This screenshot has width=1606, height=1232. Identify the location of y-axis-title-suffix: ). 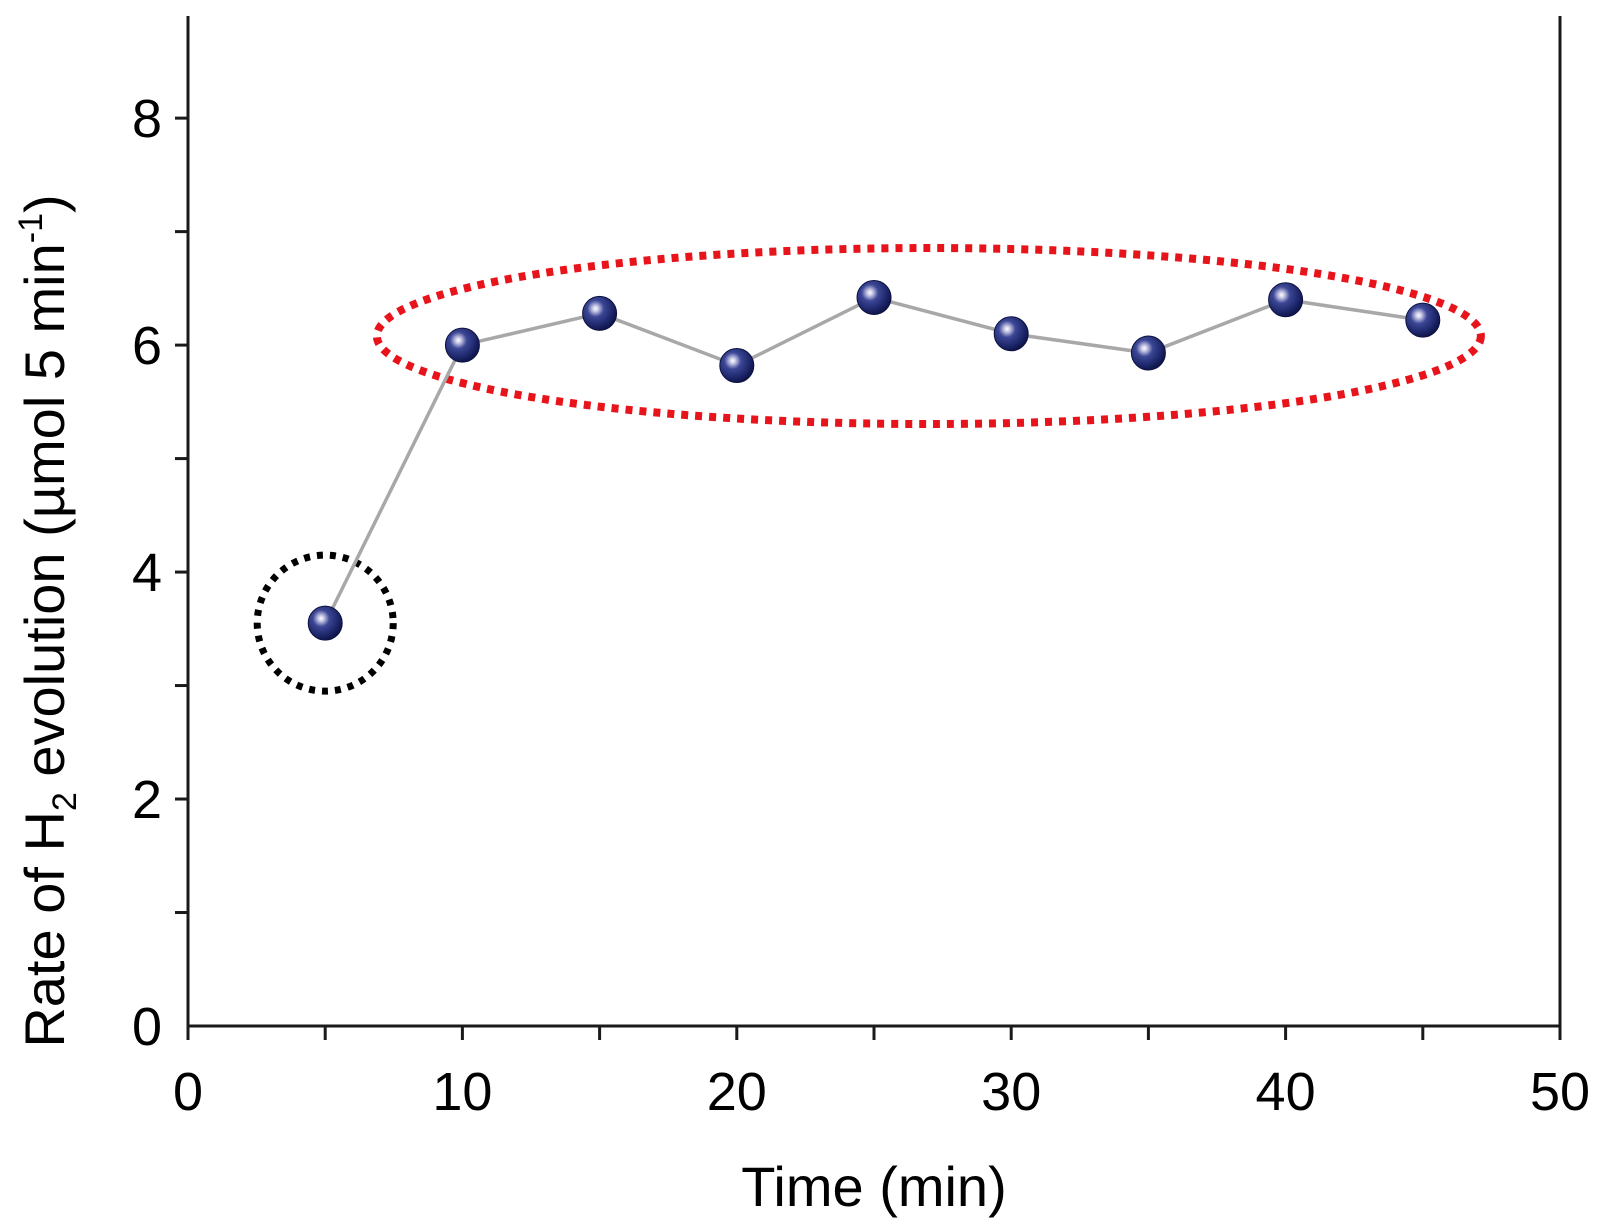
(44, 203).